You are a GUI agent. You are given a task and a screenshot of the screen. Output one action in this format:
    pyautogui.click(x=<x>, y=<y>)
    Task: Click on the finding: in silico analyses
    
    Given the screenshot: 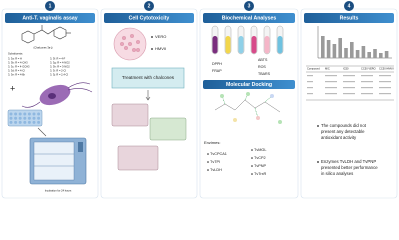 What is the action you would take?
    pyautogui.click(x=337, y=173)
    